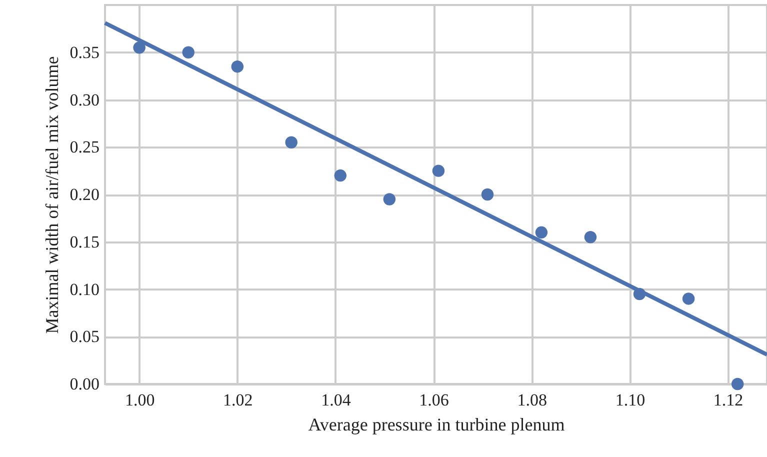 The width and height of the screenshot is (767, 457). What do you see at coordinates (139, 400) in the screenshot?
I see `x-tick-label: 1.00` at bounding box center [139, 400].